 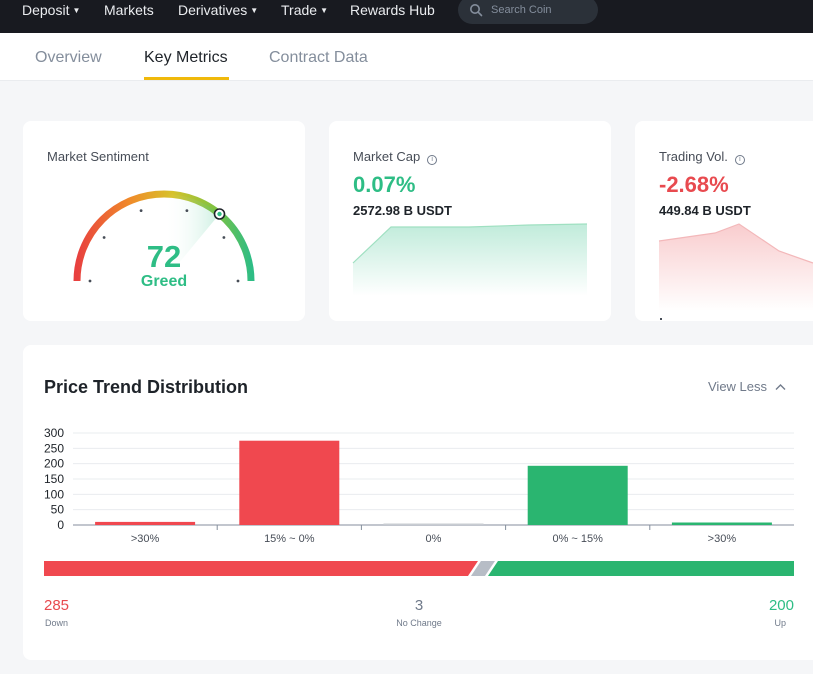 What do you see at coordinates (419, 623) in the screenshot?
I see `no-change-label: No Change` at bounding box center [419, 623].